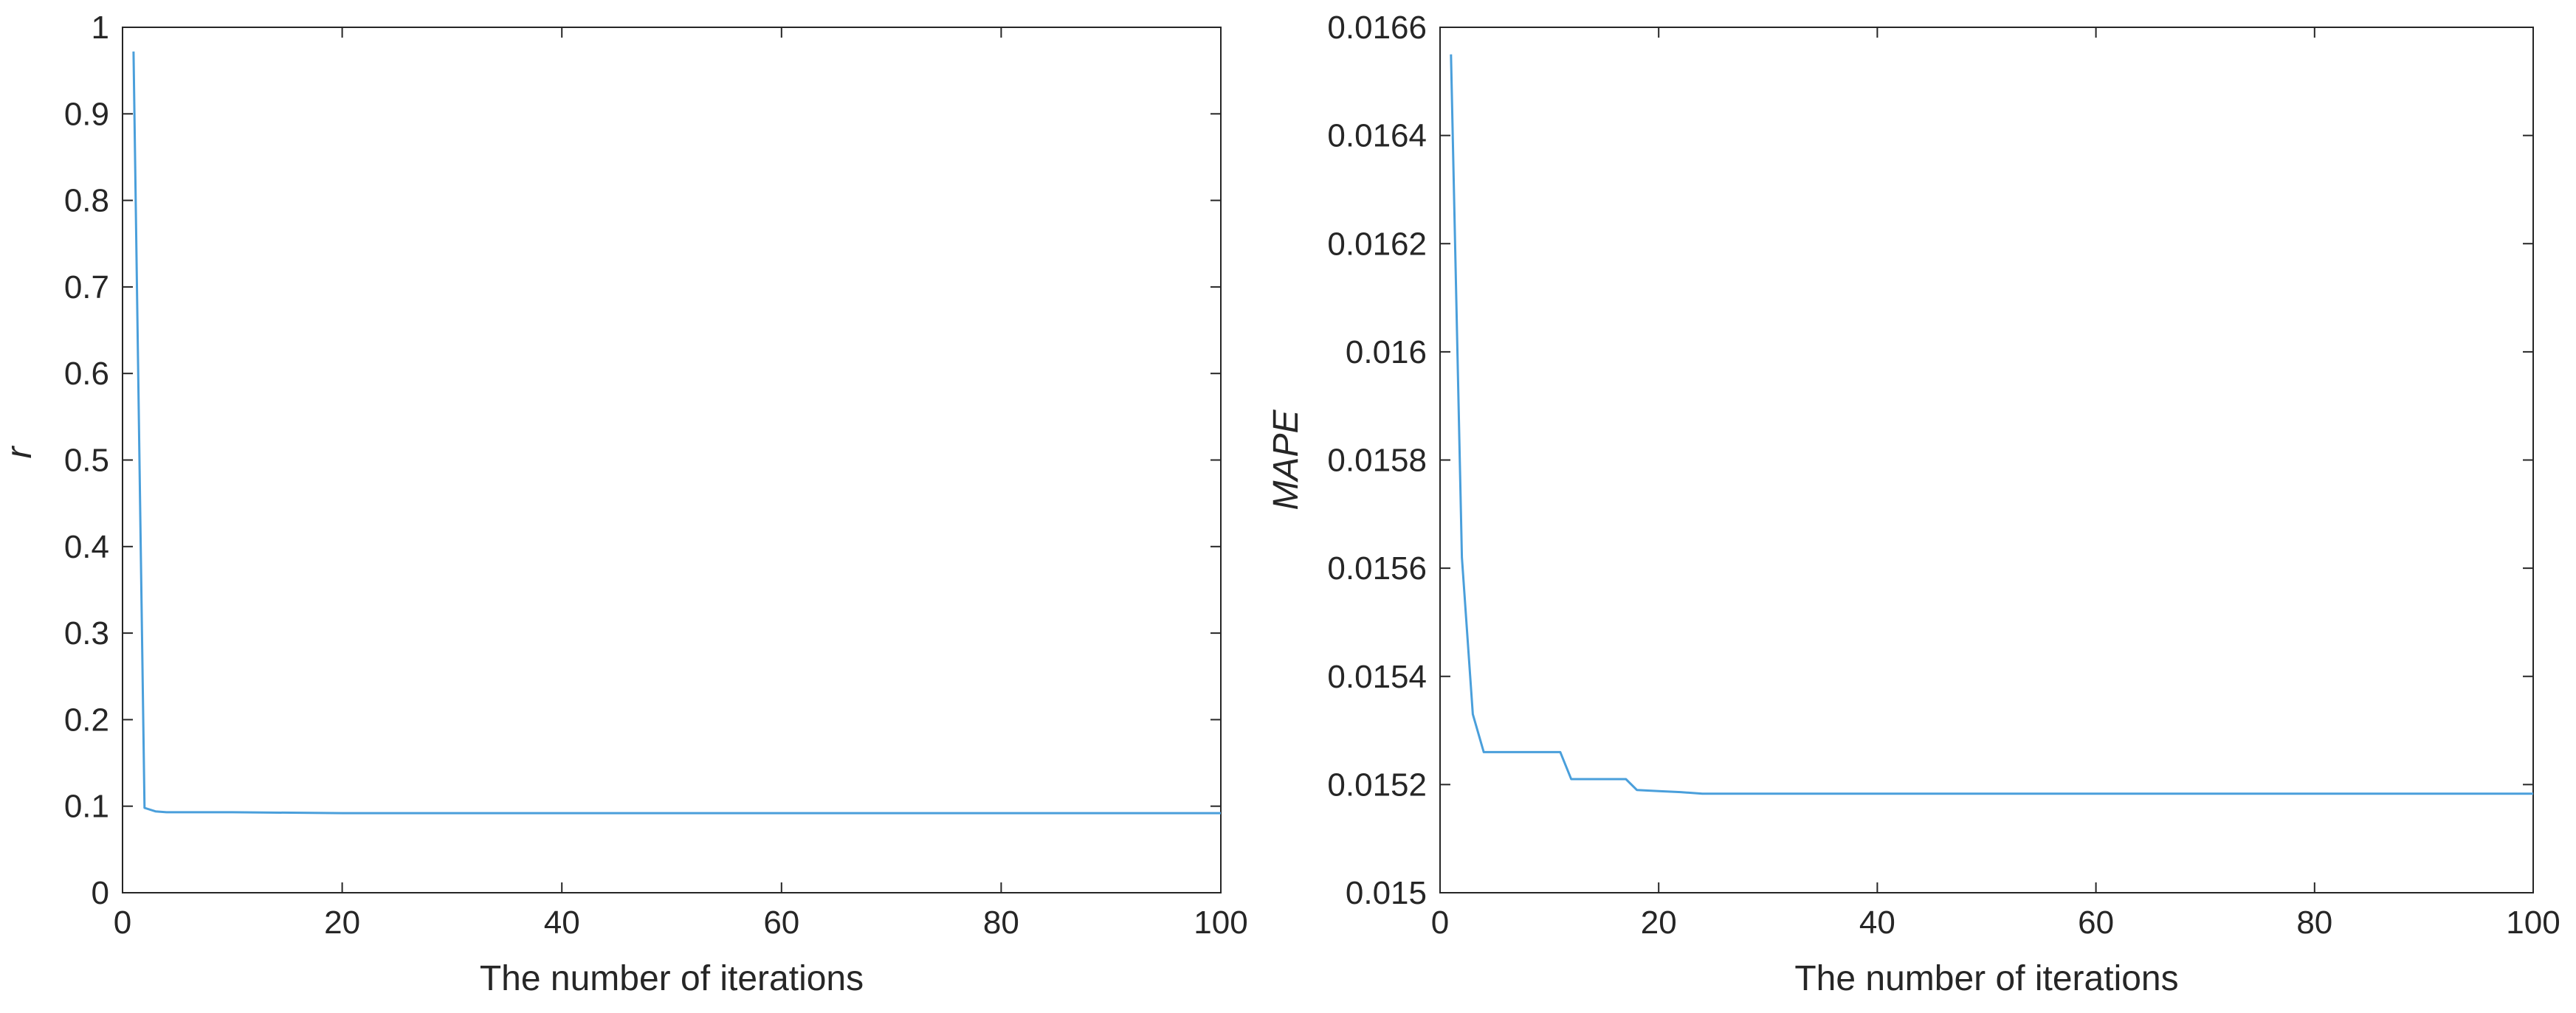 The image size is (2576, 1013). I want to click on y-tick-label: 0.0158, so click(1377, 461).